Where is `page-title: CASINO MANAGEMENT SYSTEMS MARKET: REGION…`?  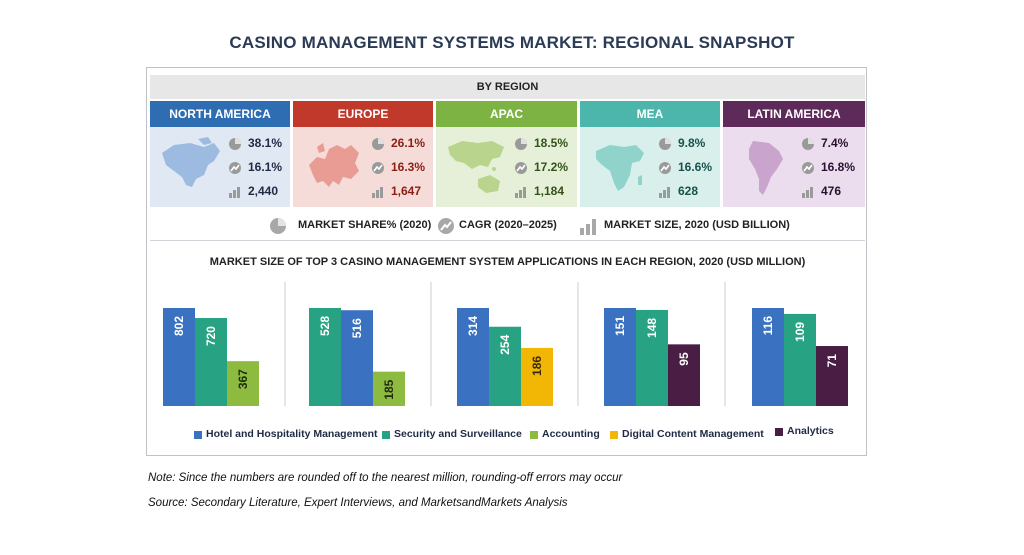 page-title: CASINO MANAGEMENT SYSTEMS MARKET: REGION… is located at coordinates (512, 42).